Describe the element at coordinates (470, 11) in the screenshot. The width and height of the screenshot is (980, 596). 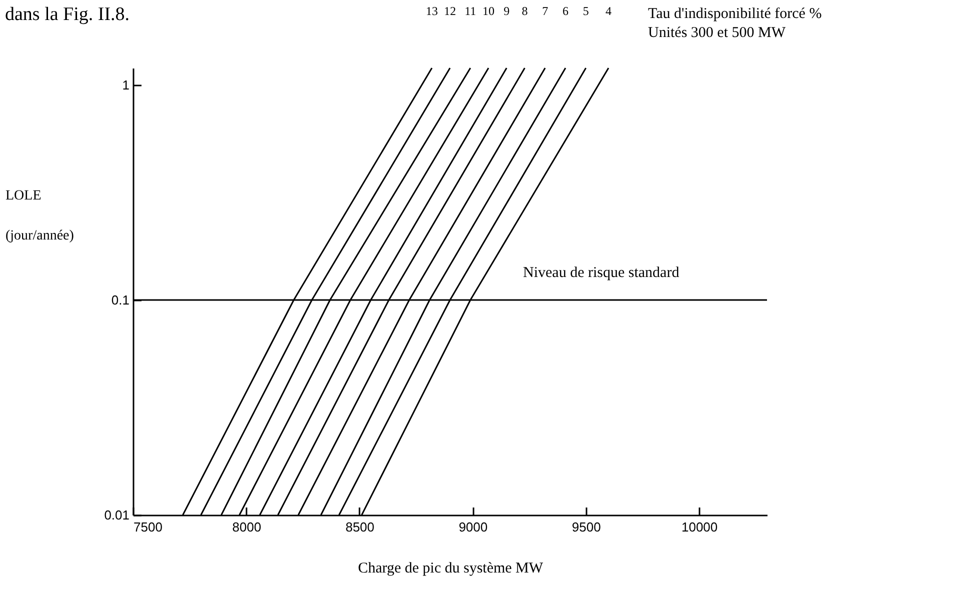
I see `text: 11` at that location.